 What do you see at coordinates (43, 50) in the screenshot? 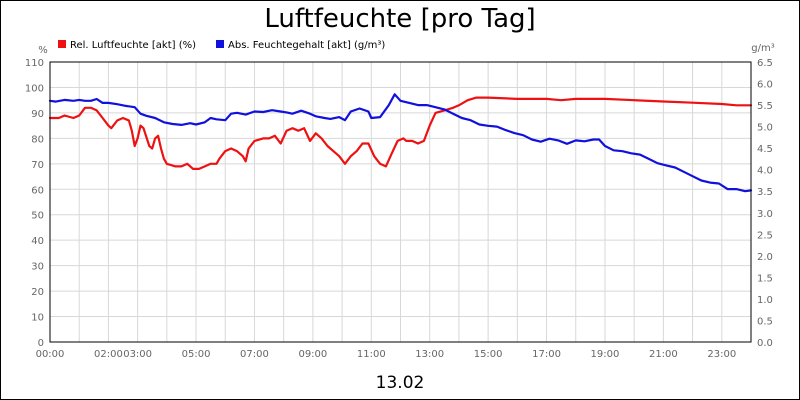
I see `left-axis-unit: %` at bounding box center [43, 50].